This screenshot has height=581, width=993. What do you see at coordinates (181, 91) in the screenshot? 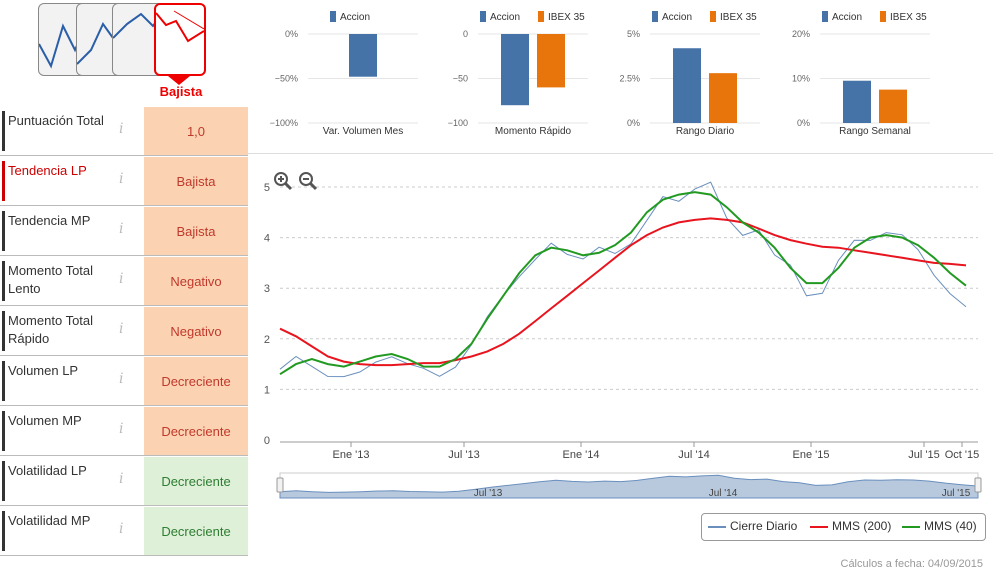
I see `selected-trend-label: Bajista` at bounding box center [181, 91].